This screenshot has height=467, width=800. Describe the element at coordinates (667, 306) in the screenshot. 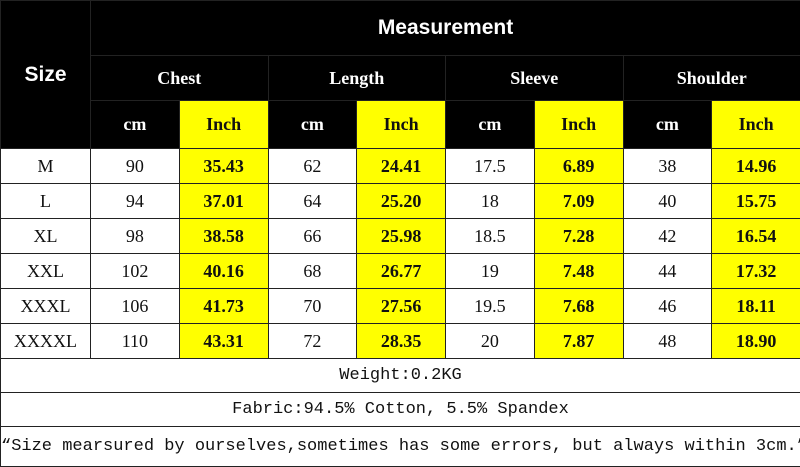

I see `value-cell: 46` at that location.